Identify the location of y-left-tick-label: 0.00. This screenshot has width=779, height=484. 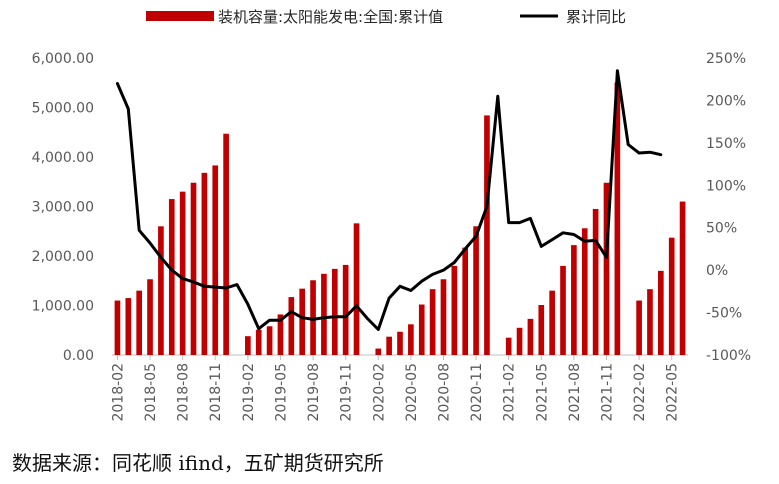
(78, 356).